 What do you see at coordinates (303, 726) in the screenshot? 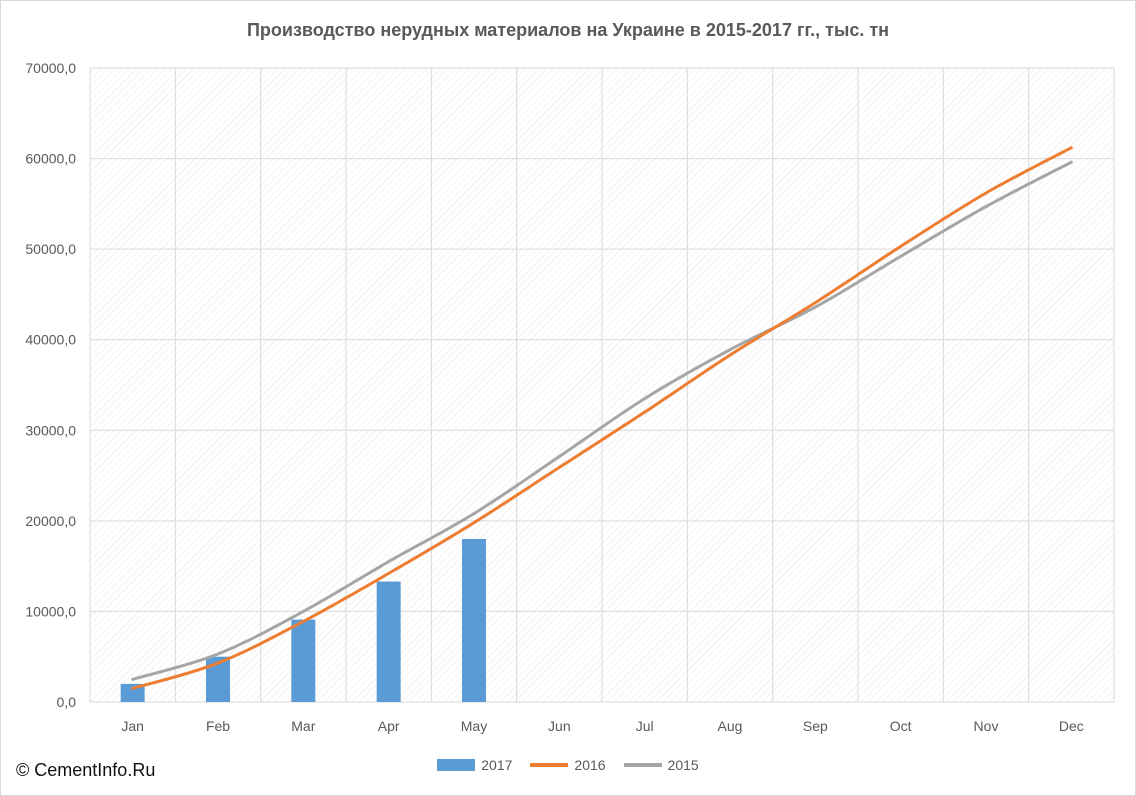
I see `x-tick-label: Mar` at bounding box center [303, 726].